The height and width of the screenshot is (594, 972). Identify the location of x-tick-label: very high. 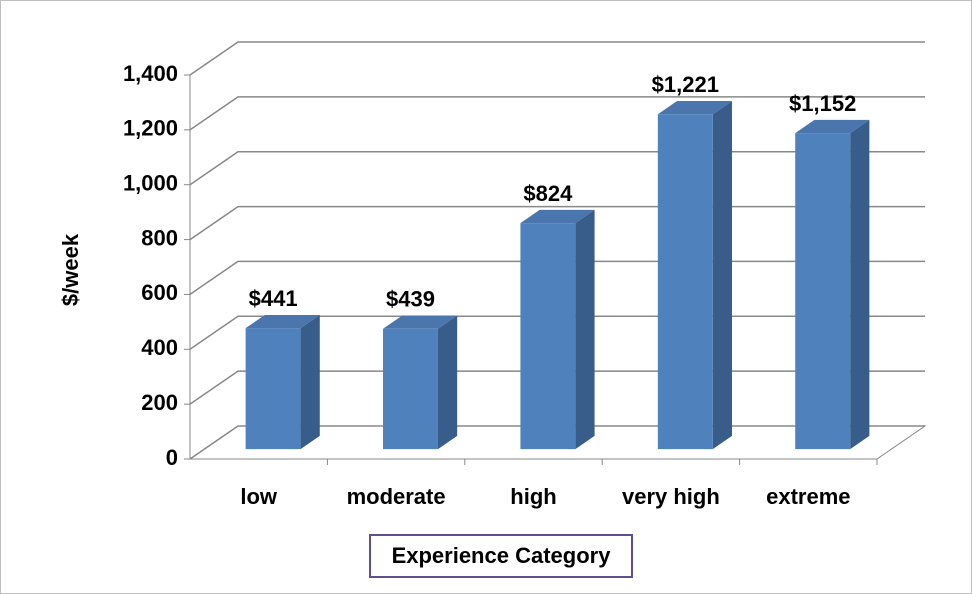
(671, 496).